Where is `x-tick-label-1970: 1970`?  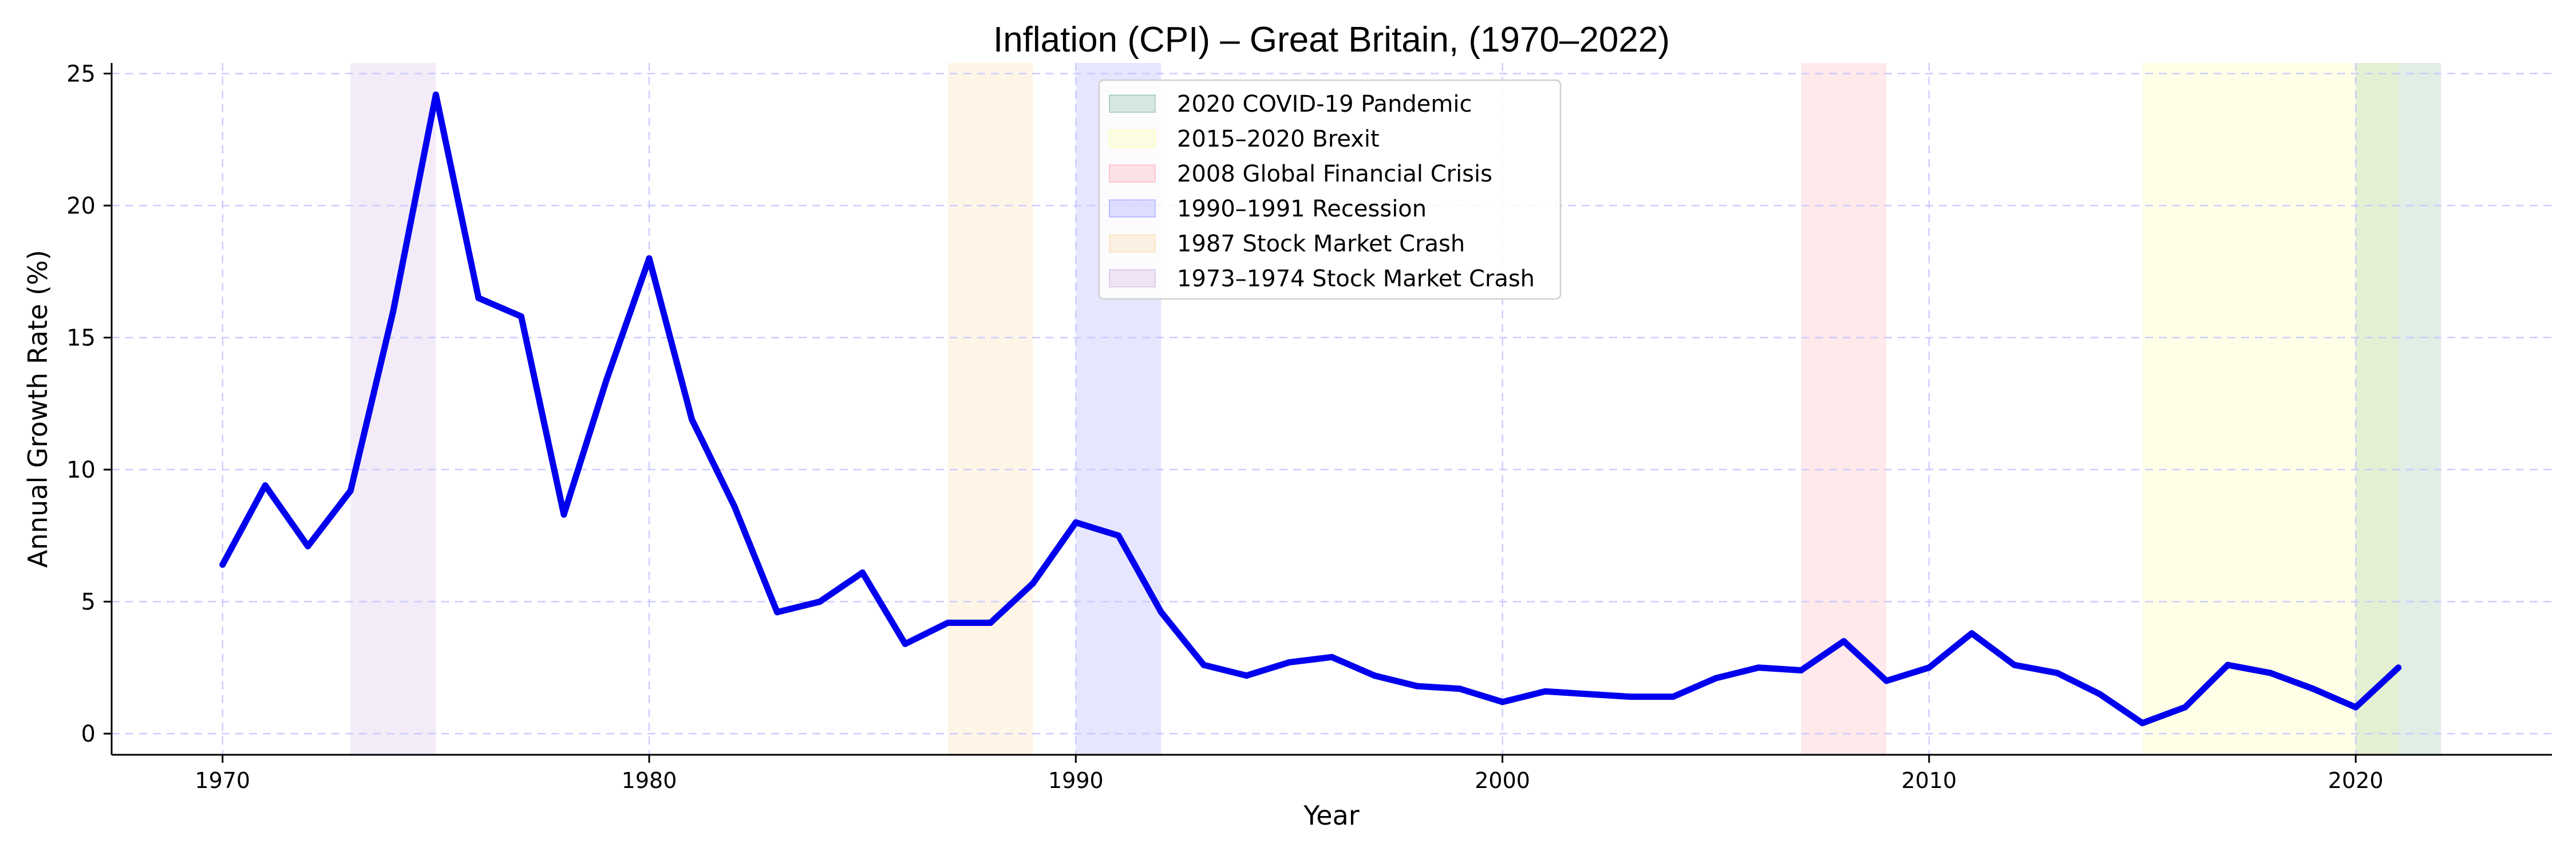
x-tick-label-1970: 1970 is located at coordinates (222, 780).